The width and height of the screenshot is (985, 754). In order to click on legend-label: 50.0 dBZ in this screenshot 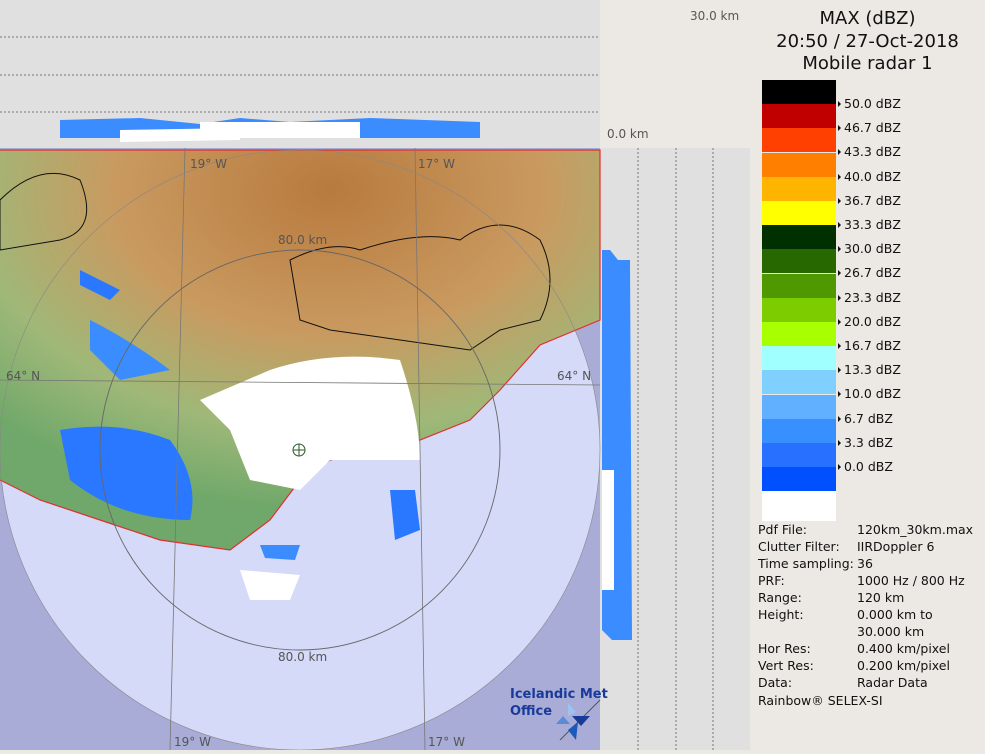, I will do `click(869, 103)`.